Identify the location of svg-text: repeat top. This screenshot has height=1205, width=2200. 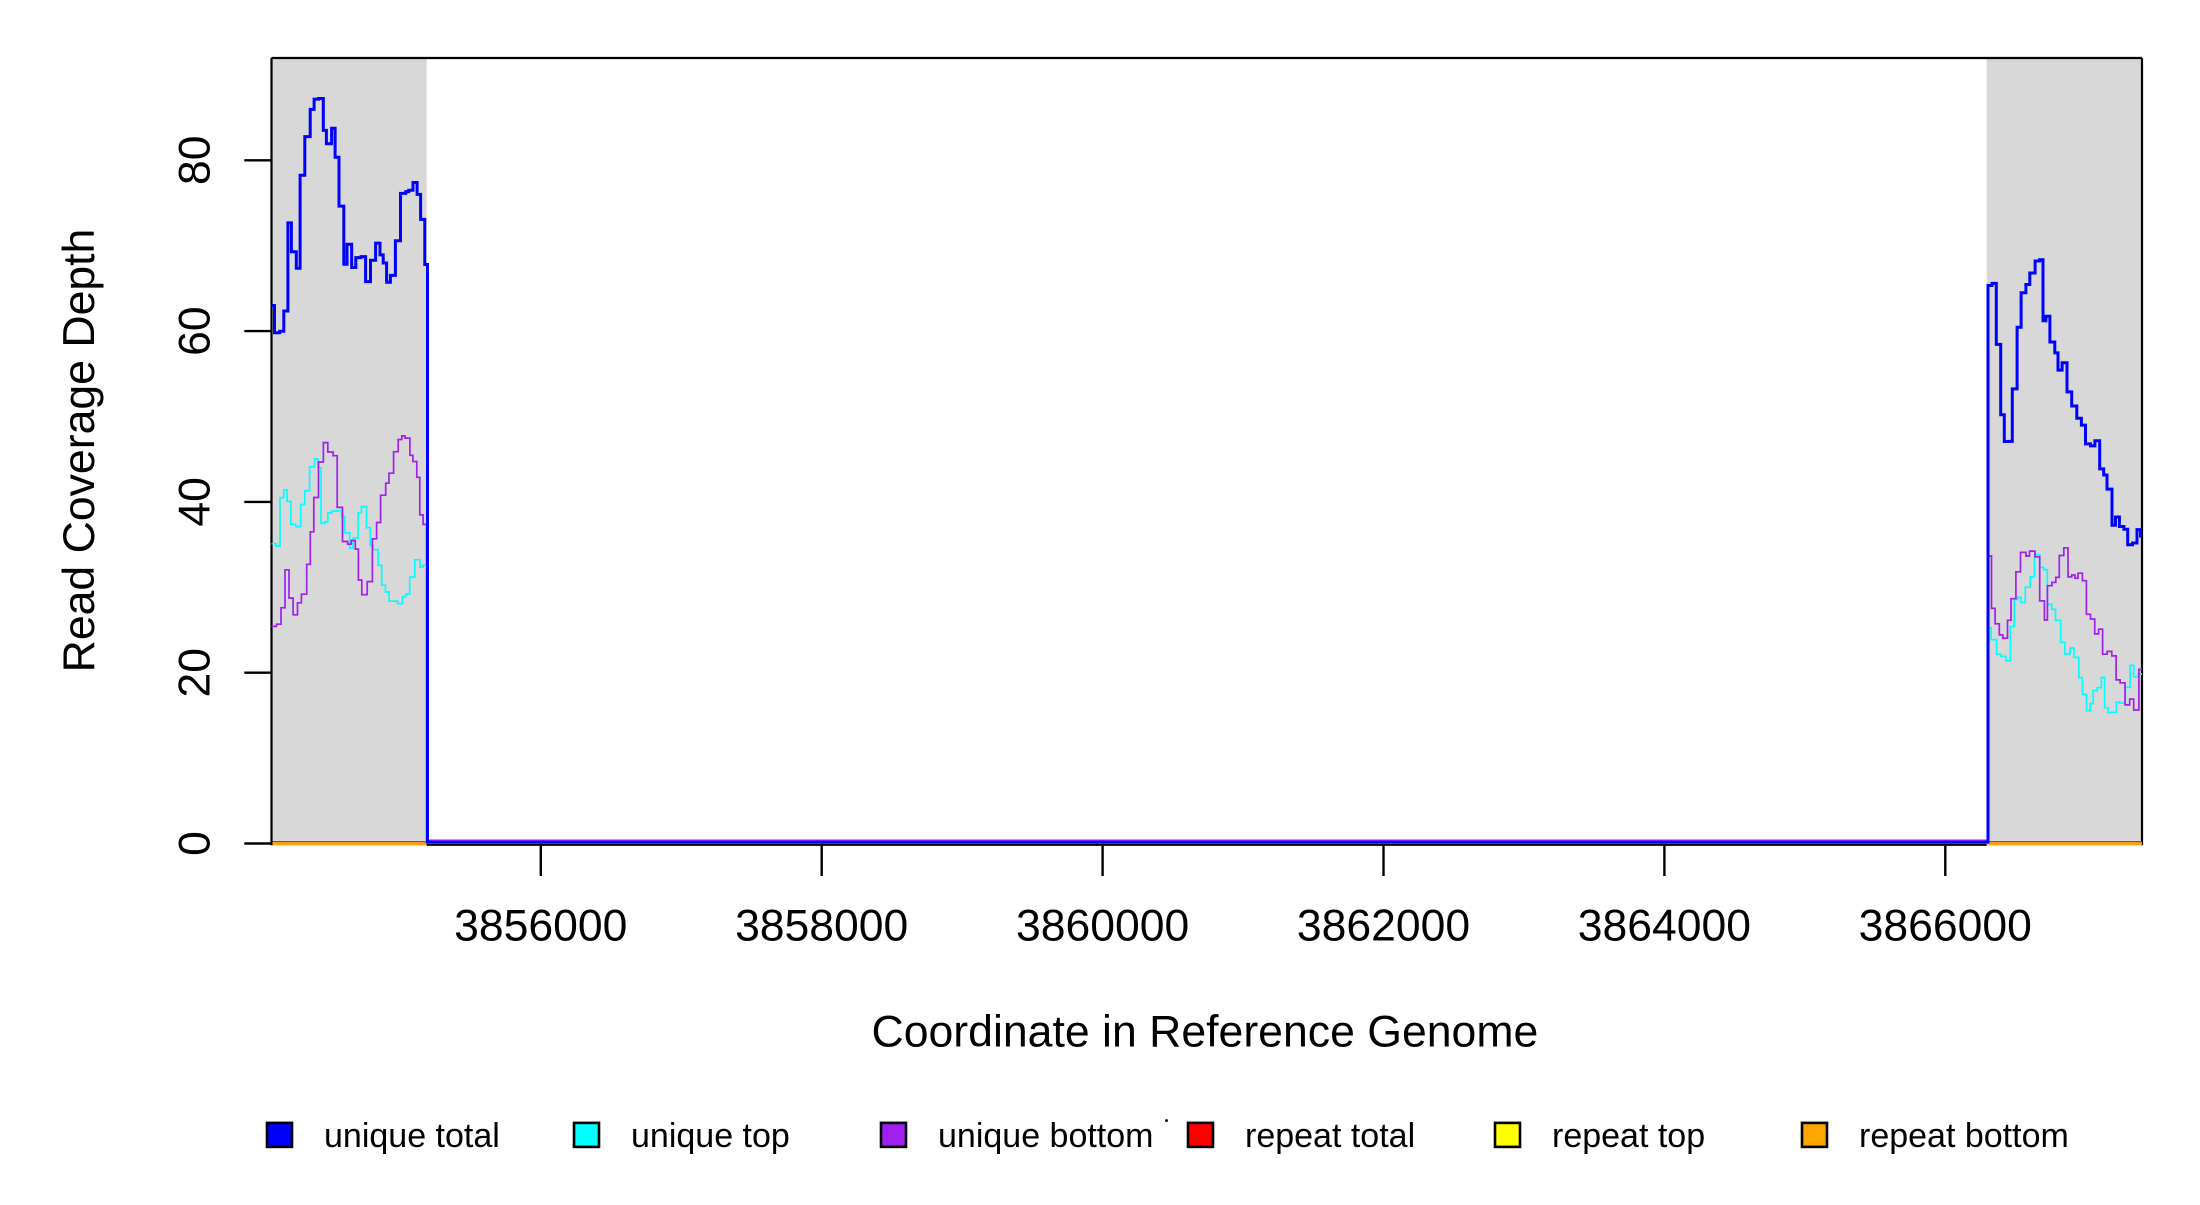
(1628, 1136).